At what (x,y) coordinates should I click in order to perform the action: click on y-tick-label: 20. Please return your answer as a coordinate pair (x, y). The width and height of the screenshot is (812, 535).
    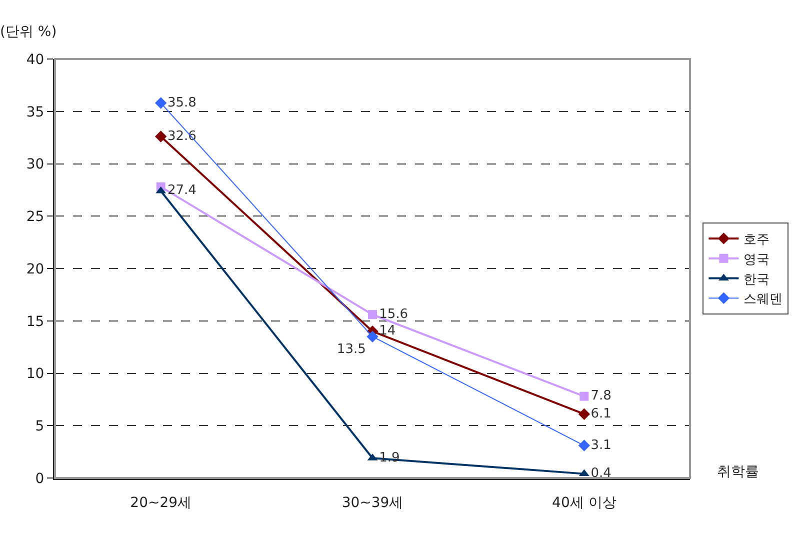
    Looking at the image, I should click on (35, 269).